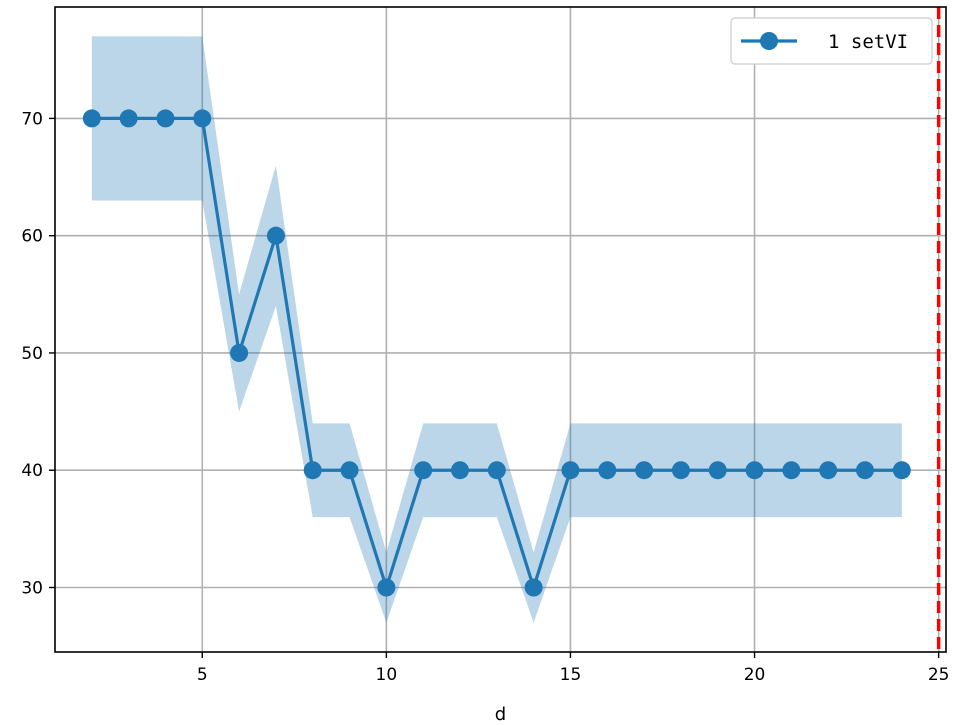 This screenshot has width=959, height=725. What do you see at coordinates (755, 675) in the screenshot?
I see `x-tick-label: 20` at bounding box center [755, 675].